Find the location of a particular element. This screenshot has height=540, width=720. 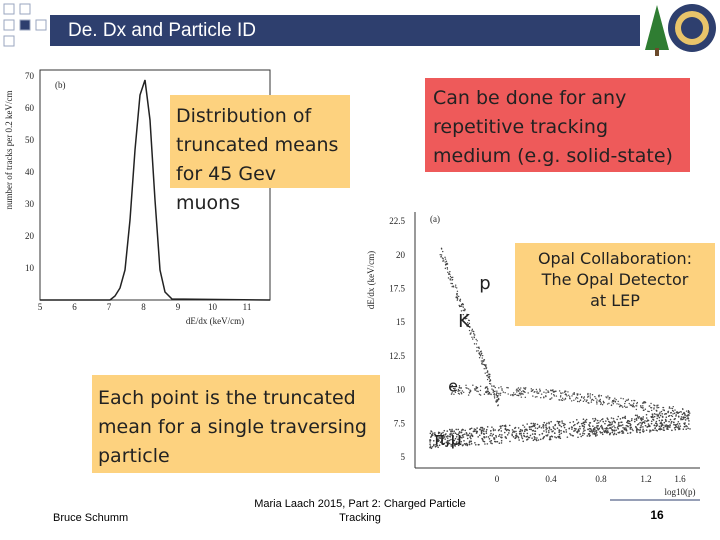

x-tick-label: 0.8 is located at coordinates (601, 479).